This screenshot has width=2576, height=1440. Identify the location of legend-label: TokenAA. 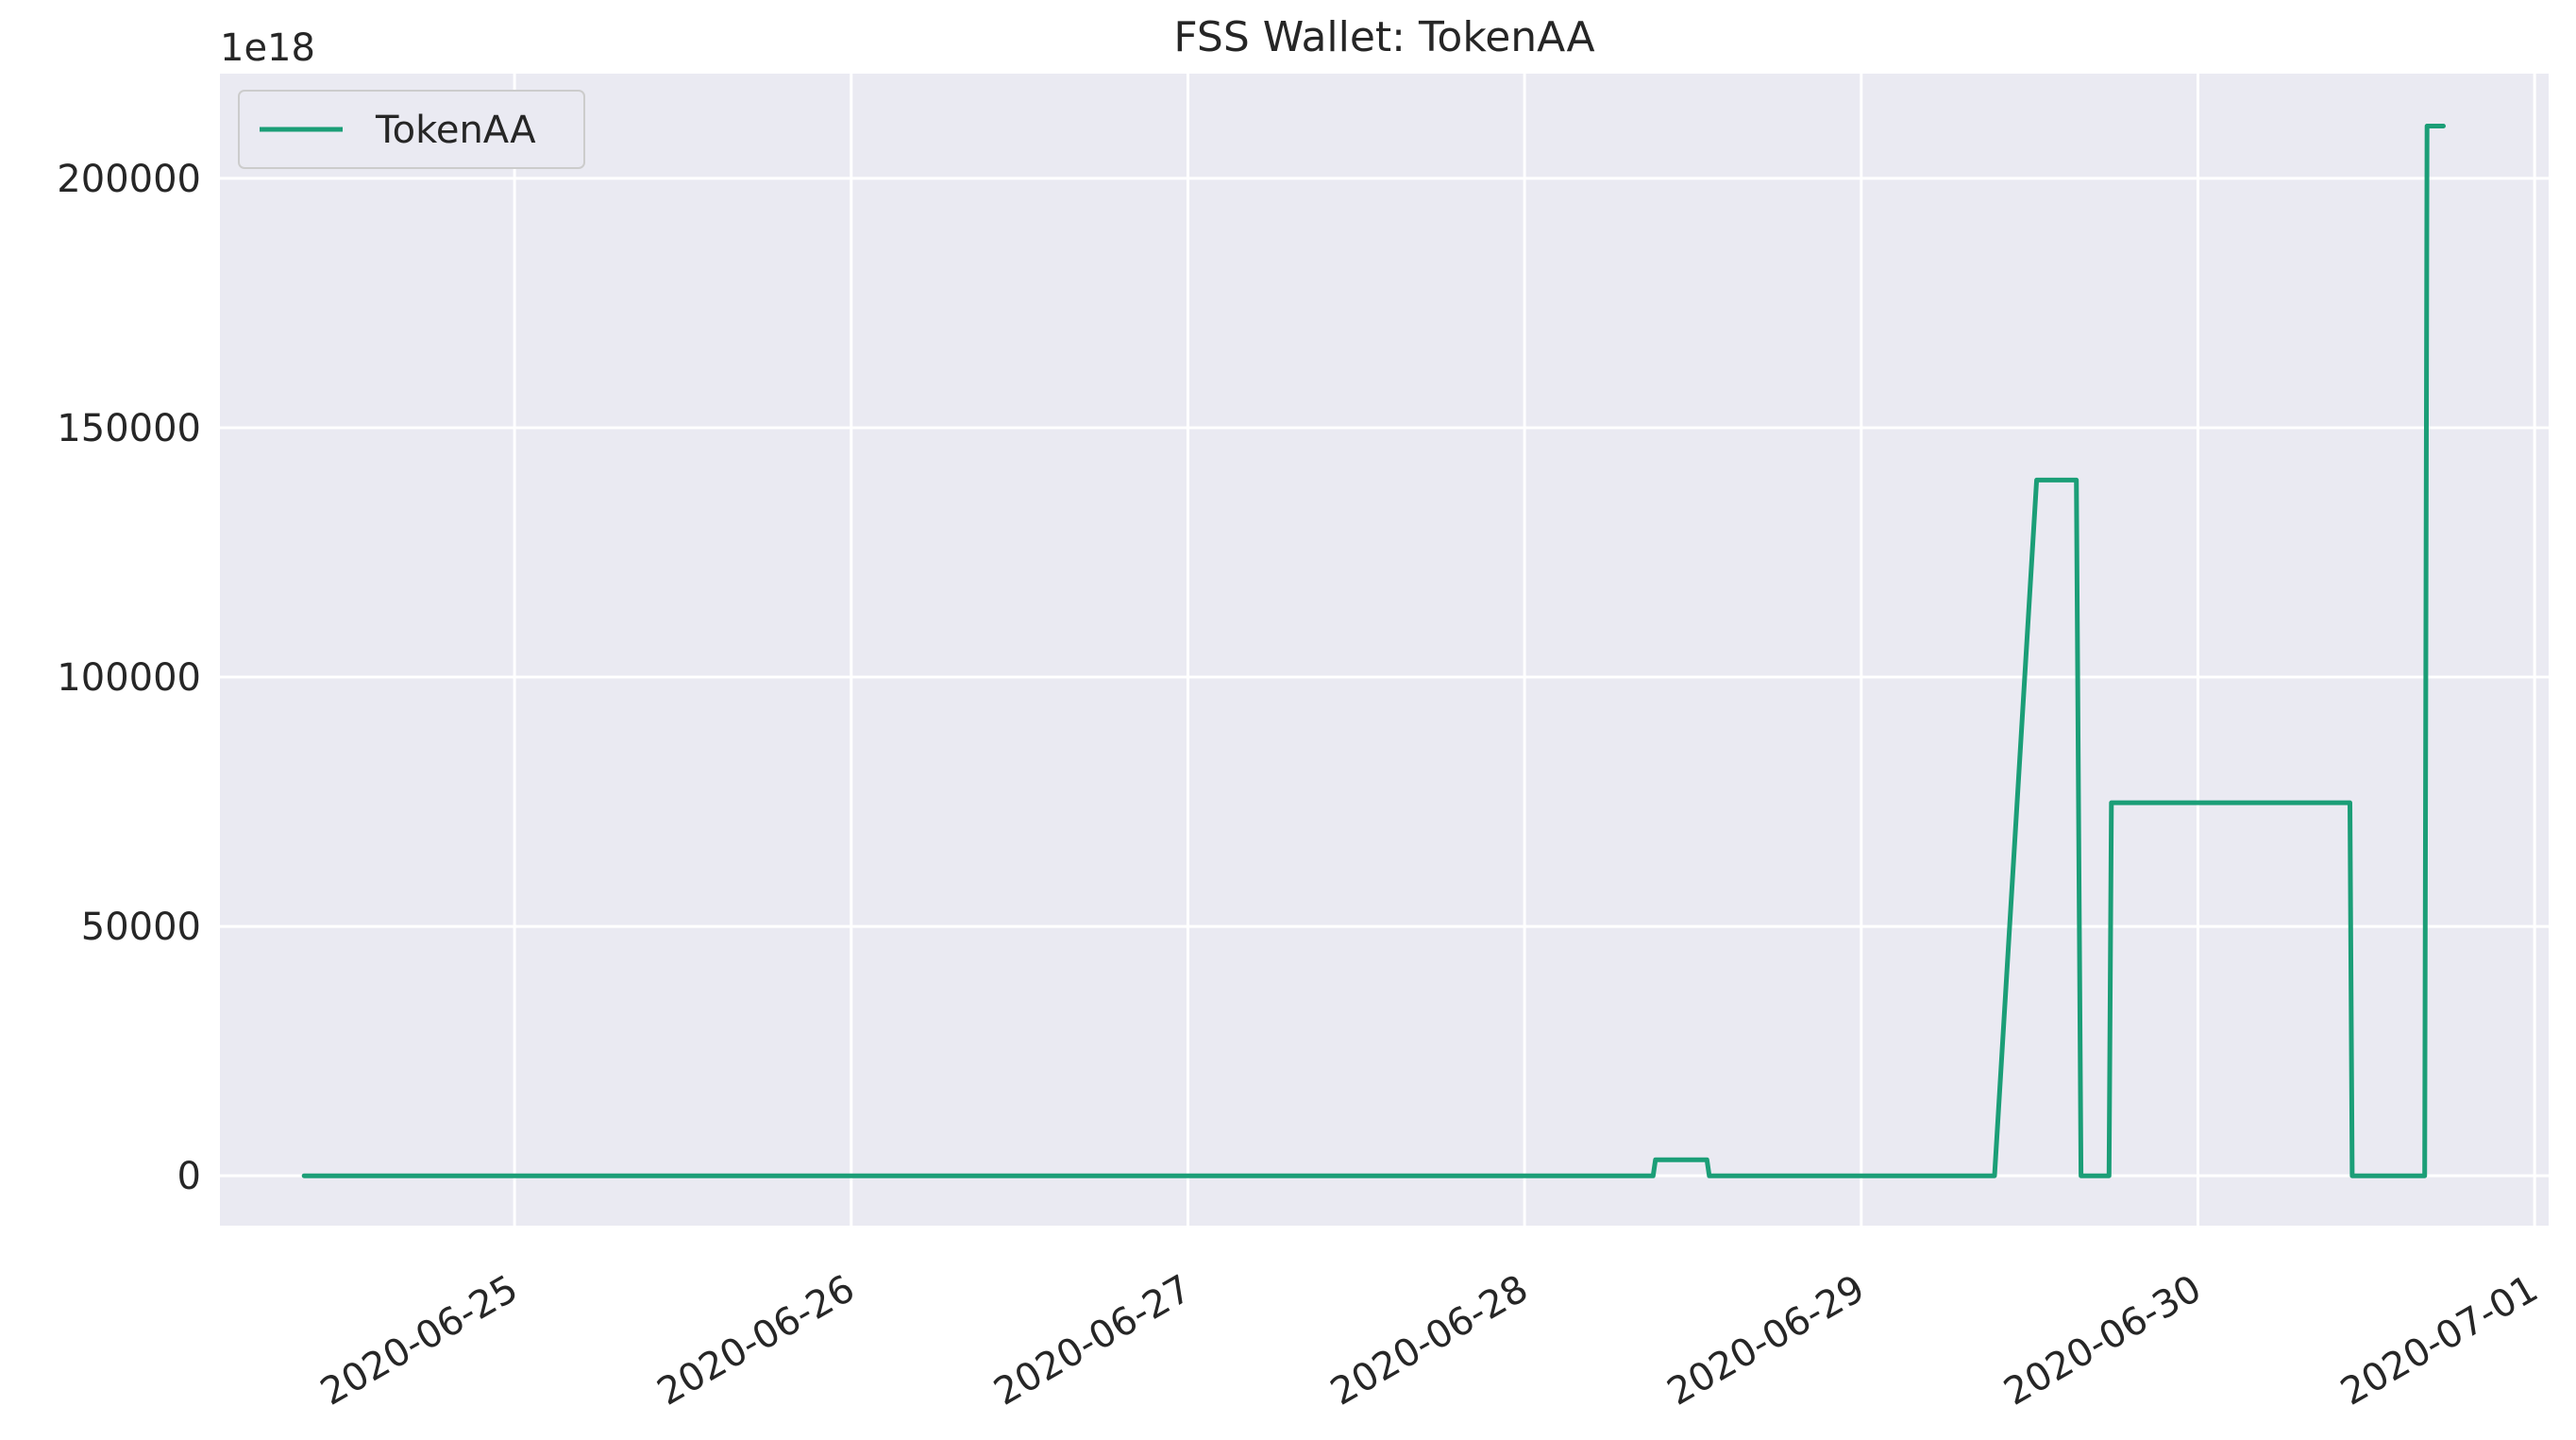
(455, 130).